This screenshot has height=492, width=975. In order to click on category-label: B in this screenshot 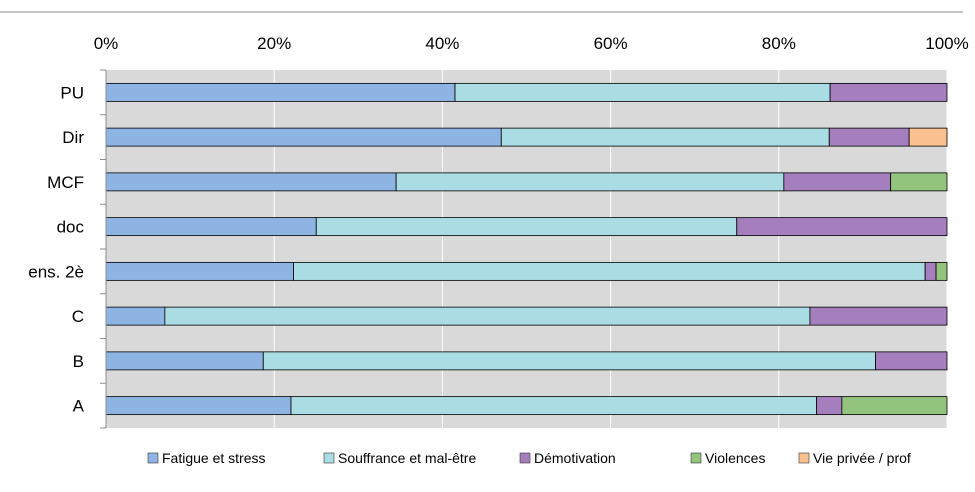, I will do `click(78, 361)`.